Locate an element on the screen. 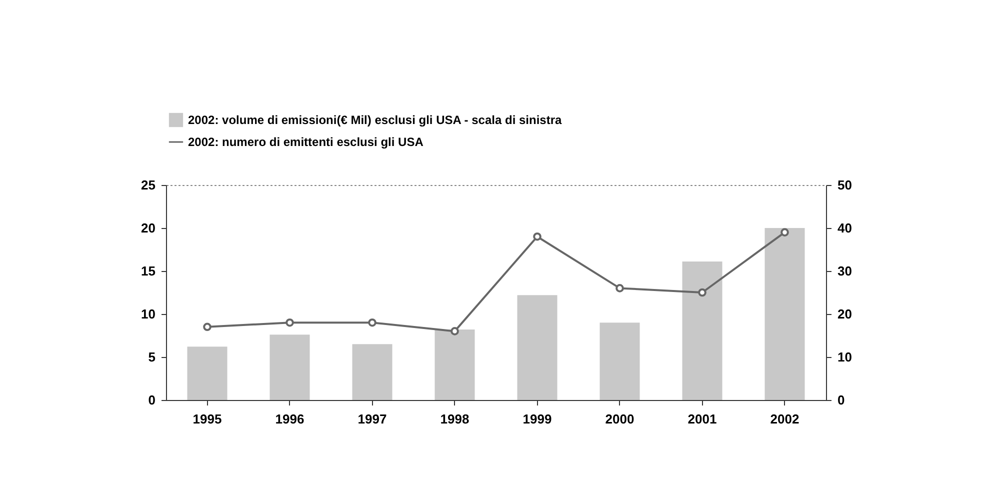 The width and height of the screenshot is (994, 490). x-tick-label: 1996 is located at coordinates (289, 419).